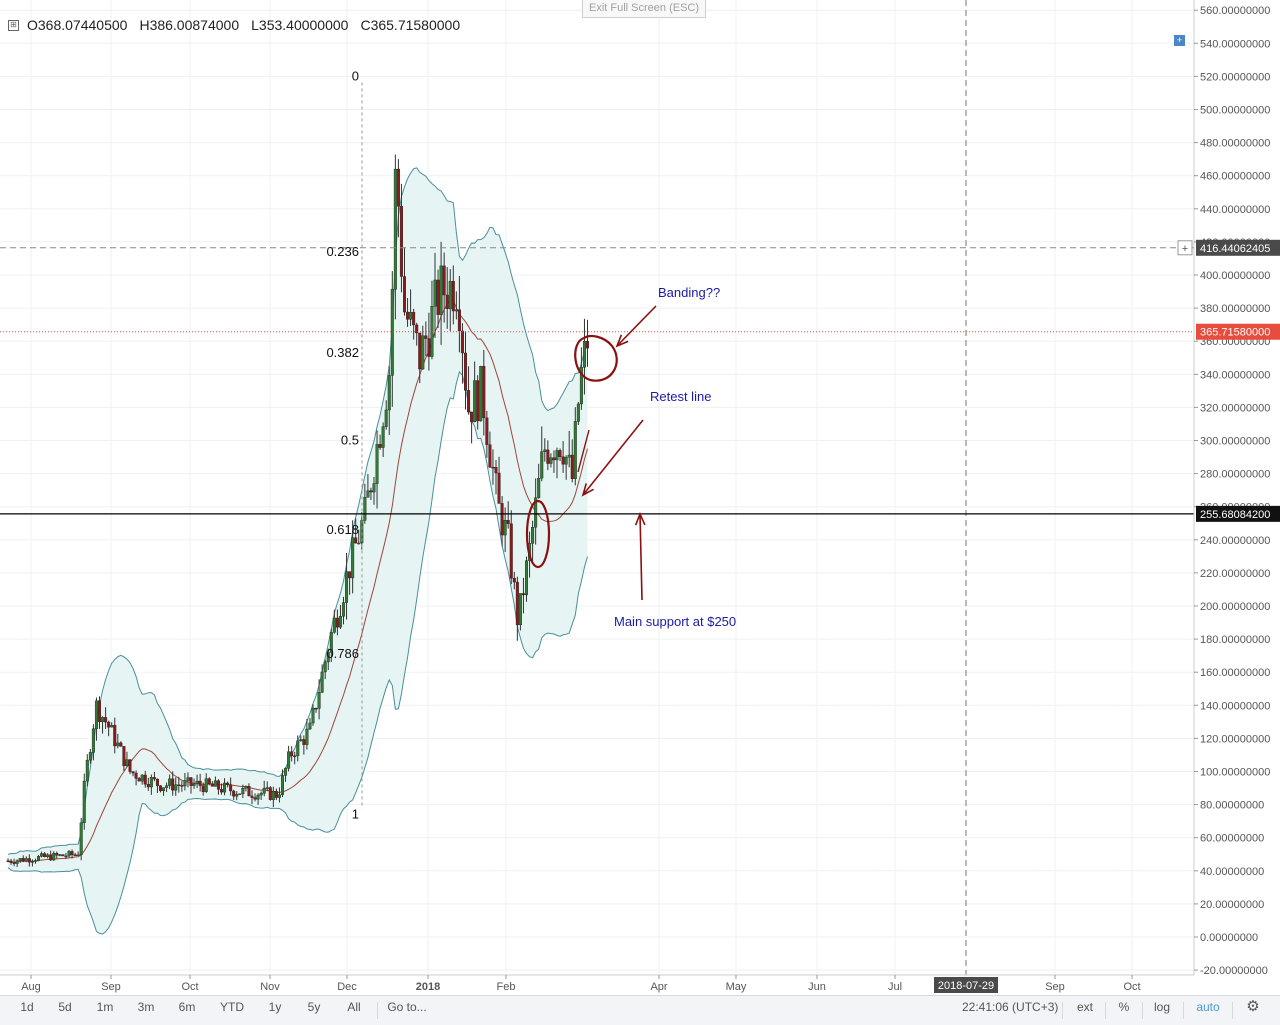 The height and width of the screenshot is (1025, 1280). What do you see at coordinates (1185, 248) in the screenshot?
I see `add-alert-icon` at bounding box center [1185, 248].